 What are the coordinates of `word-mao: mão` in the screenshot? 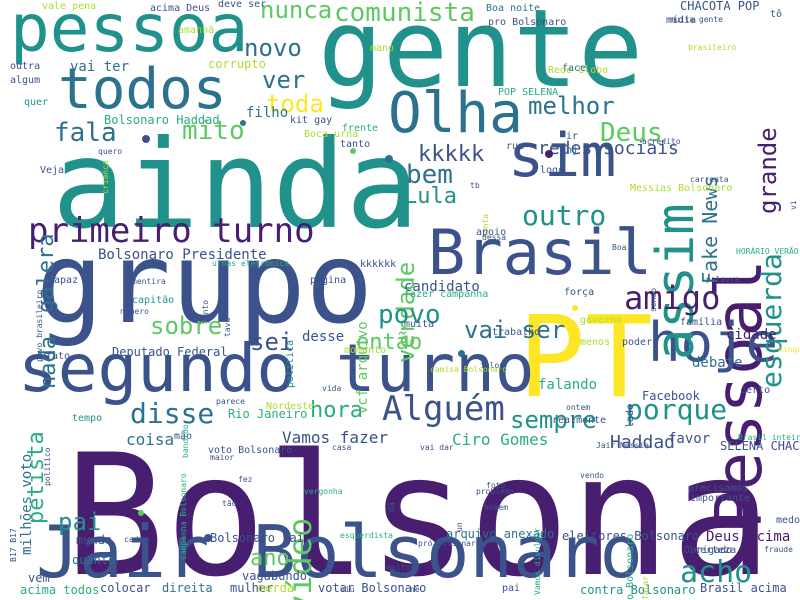 It's located at (183, 436).